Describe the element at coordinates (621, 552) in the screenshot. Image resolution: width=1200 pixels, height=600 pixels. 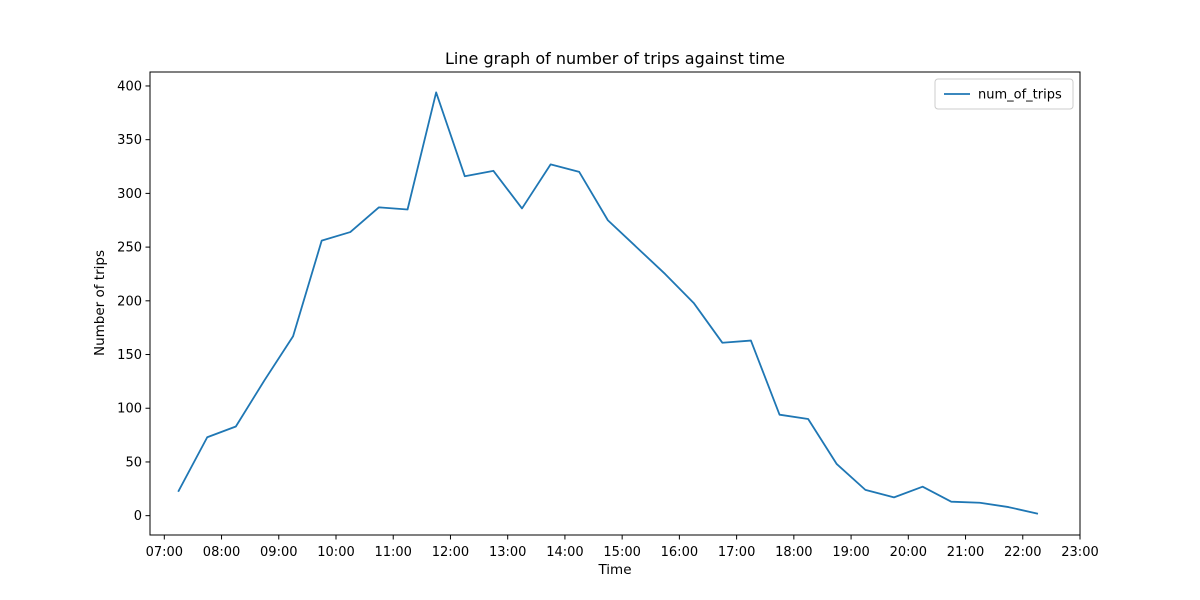
I see `x-tick-label: 15:00` at that location.